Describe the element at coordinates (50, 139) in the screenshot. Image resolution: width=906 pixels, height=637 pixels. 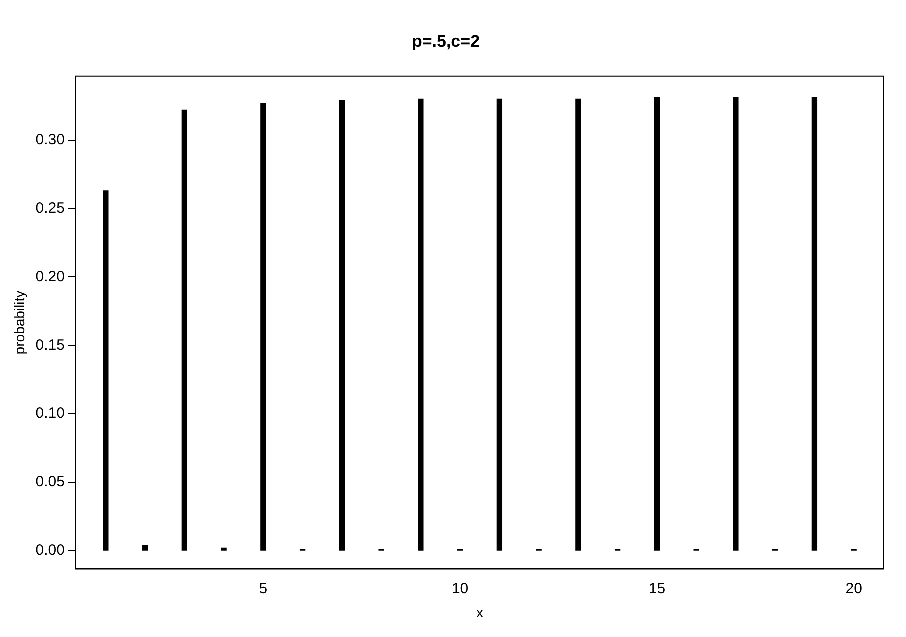
I see `y-tick-label: 0.30` at that location.